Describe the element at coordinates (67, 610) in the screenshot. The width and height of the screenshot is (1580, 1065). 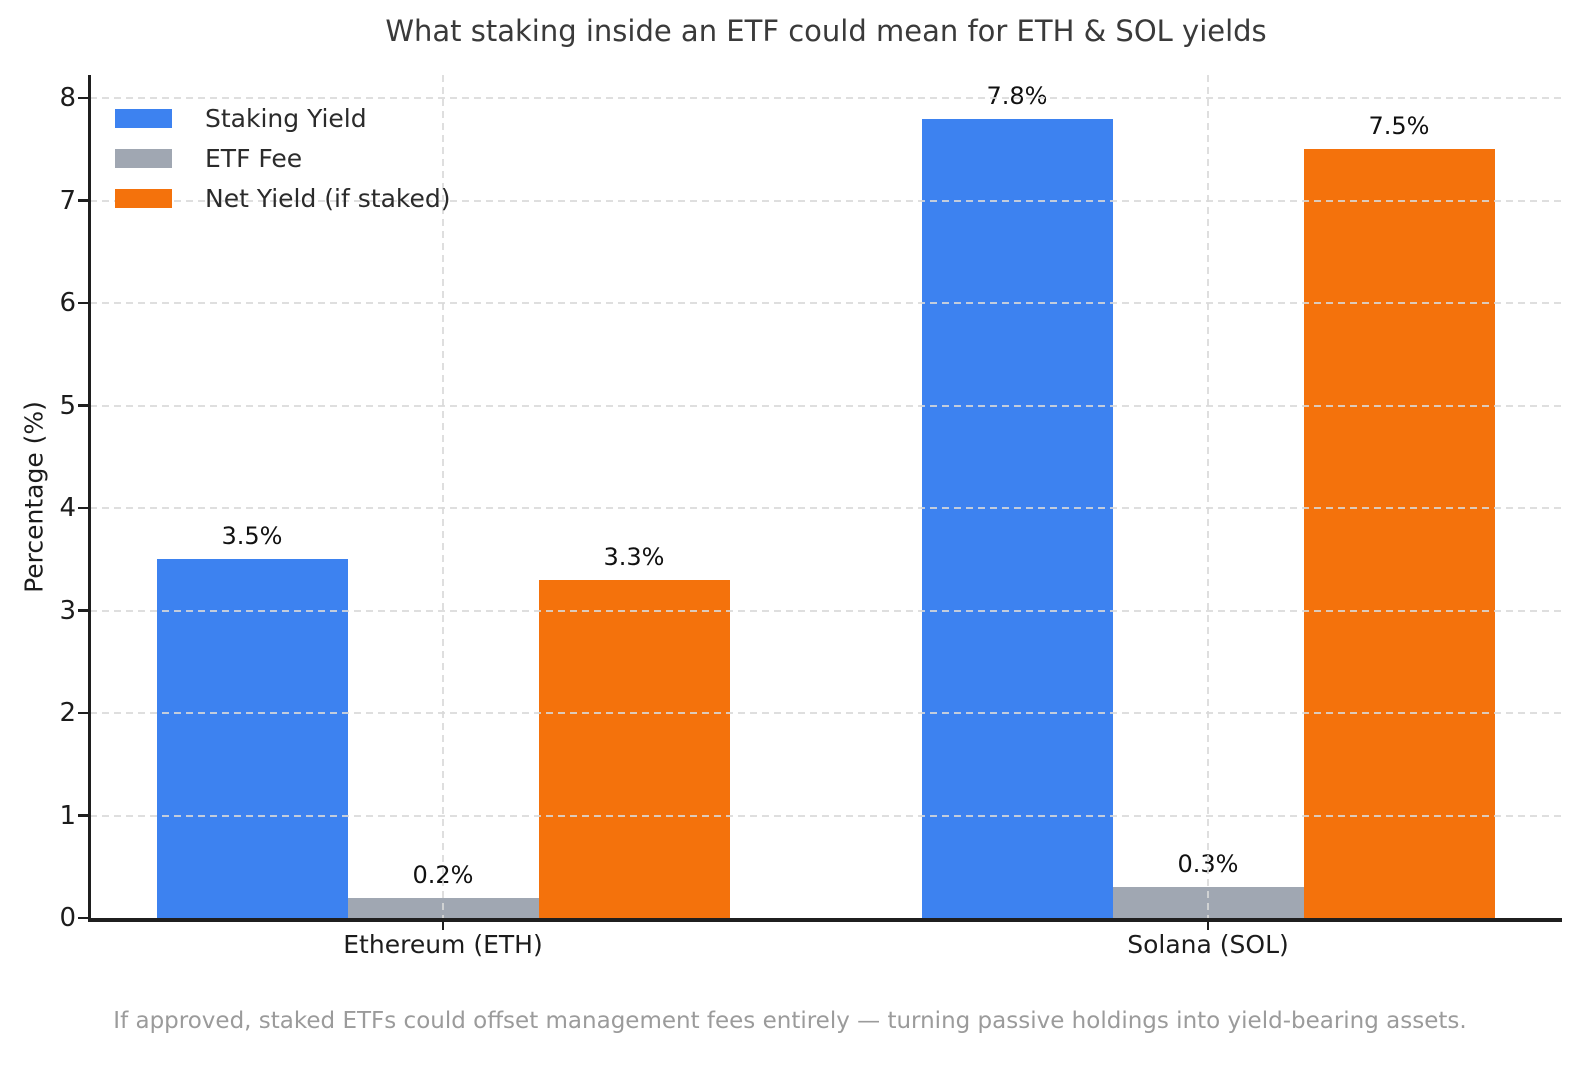
I see `y-tick-label: 3` at that location.